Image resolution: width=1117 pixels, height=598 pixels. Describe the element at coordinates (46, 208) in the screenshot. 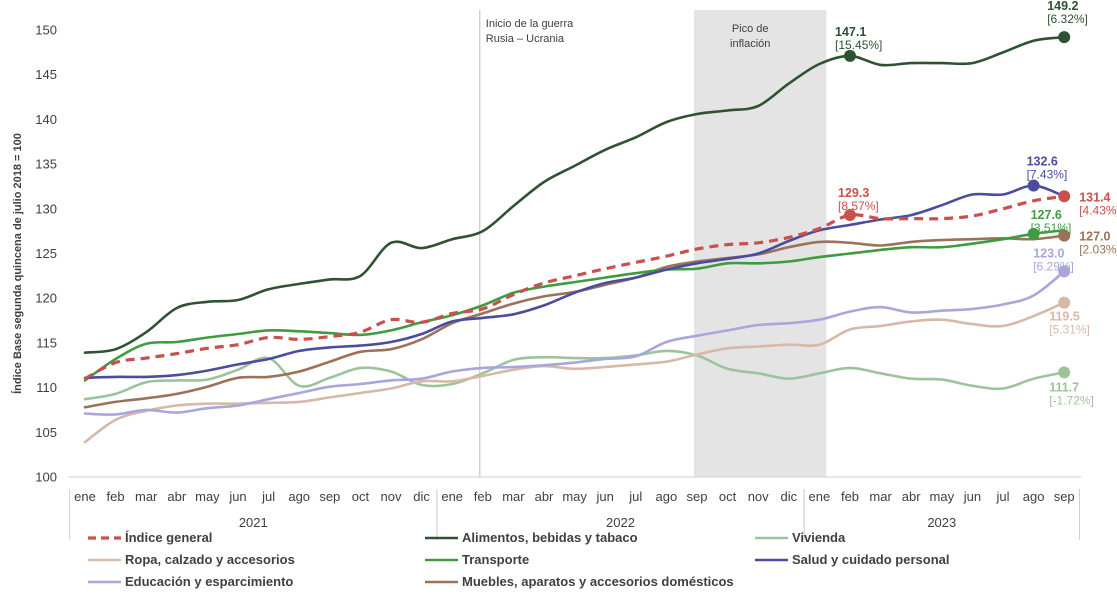

I see `y-tick-label: 130` at that location.